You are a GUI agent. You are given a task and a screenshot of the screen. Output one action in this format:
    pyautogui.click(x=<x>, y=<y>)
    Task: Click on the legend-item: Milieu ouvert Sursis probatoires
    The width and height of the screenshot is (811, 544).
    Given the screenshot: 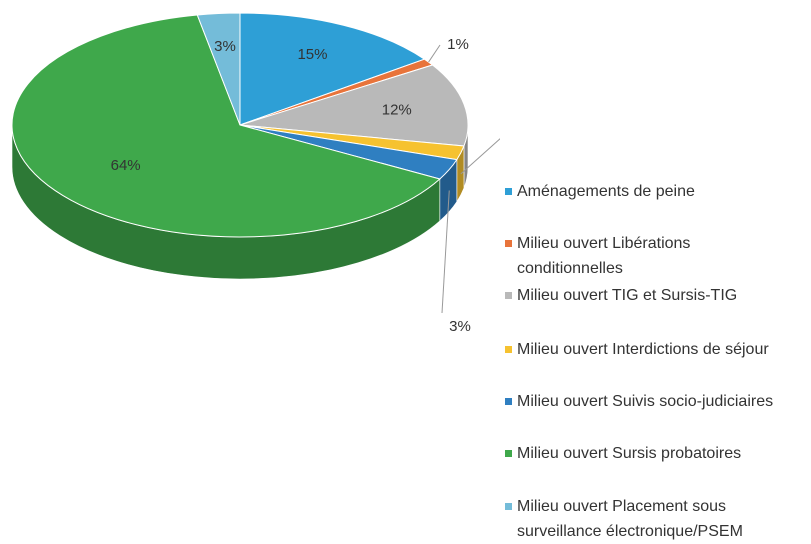 What is the action you would take?
    pyautogui.click(x=651, y=453)
    